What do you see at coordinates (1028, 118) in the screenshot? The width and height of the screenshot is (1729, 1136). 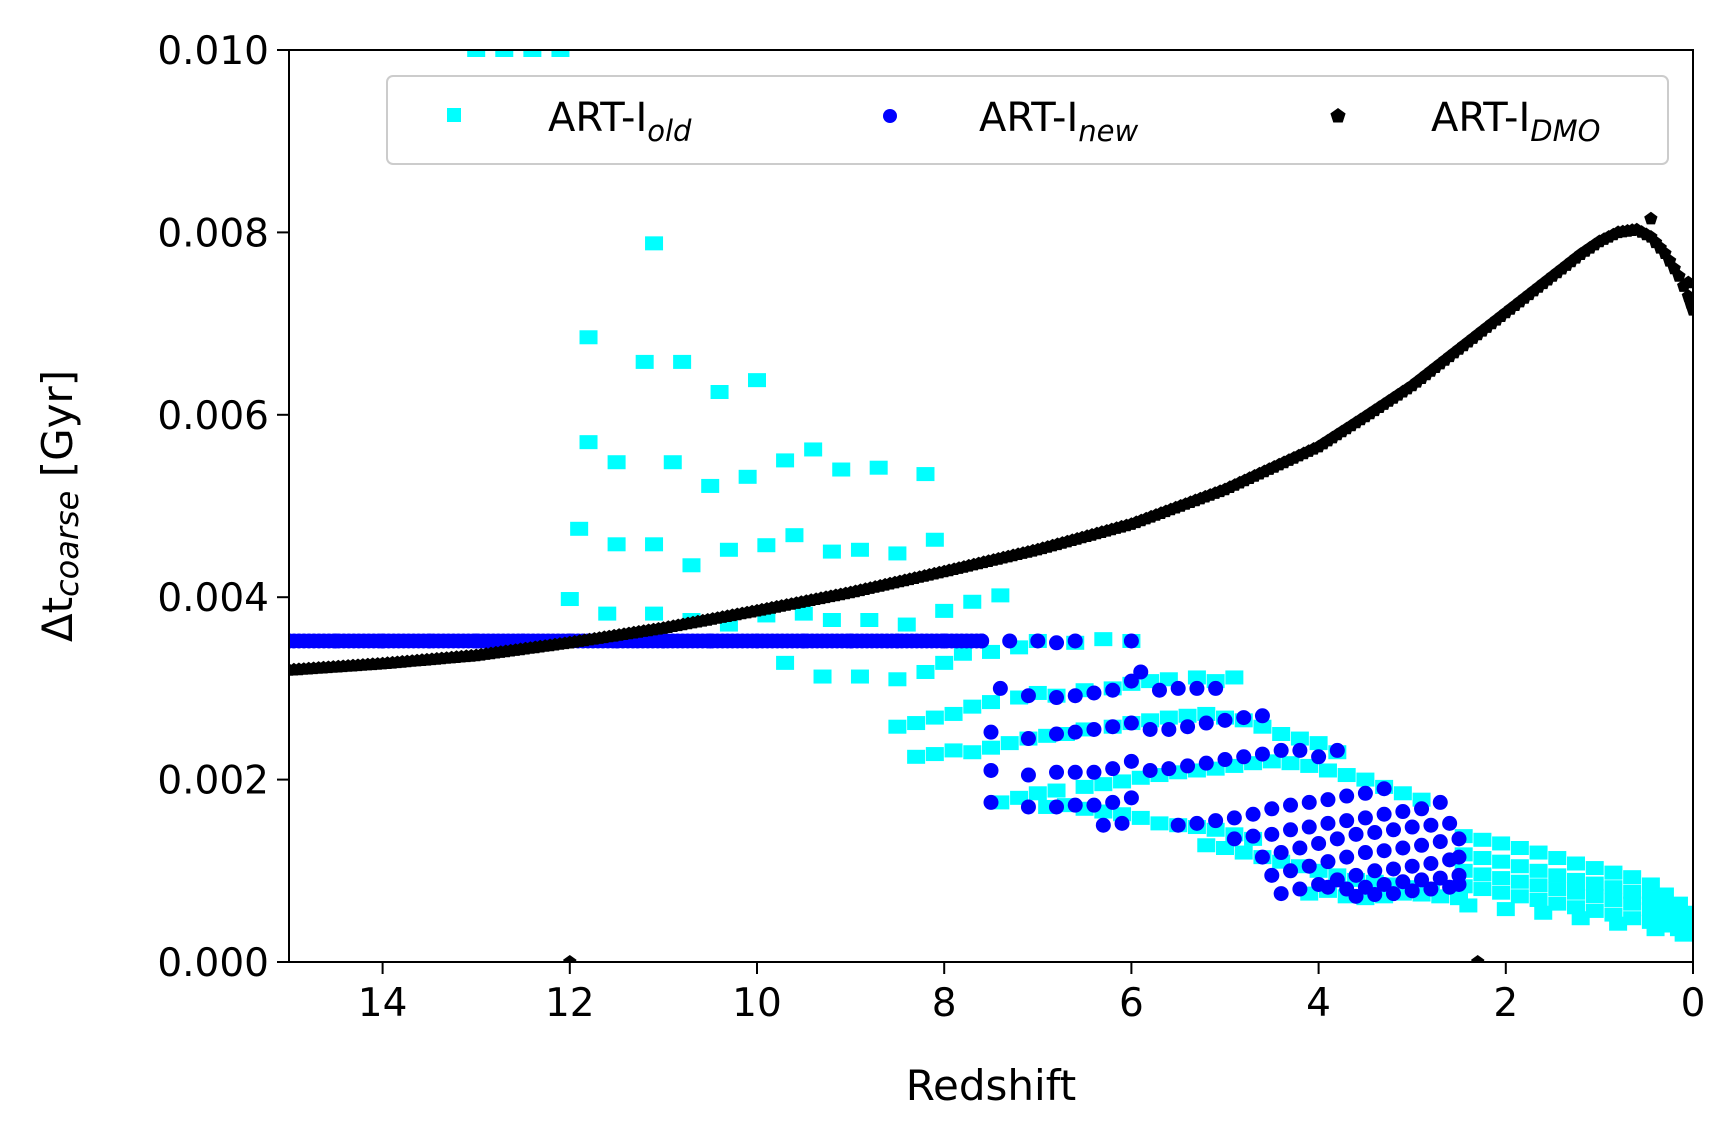 I see `legend-name-new: ART-I` at bounding box center [1028, 118].